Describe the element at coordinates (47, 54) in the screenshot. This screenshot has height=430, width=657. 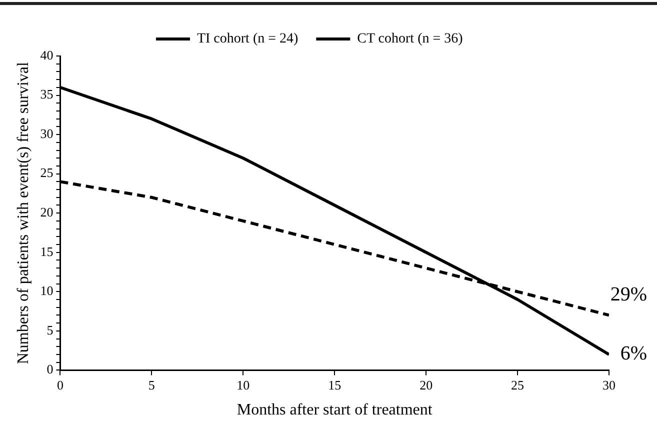
I see `y-tick-label: 40` at that location.